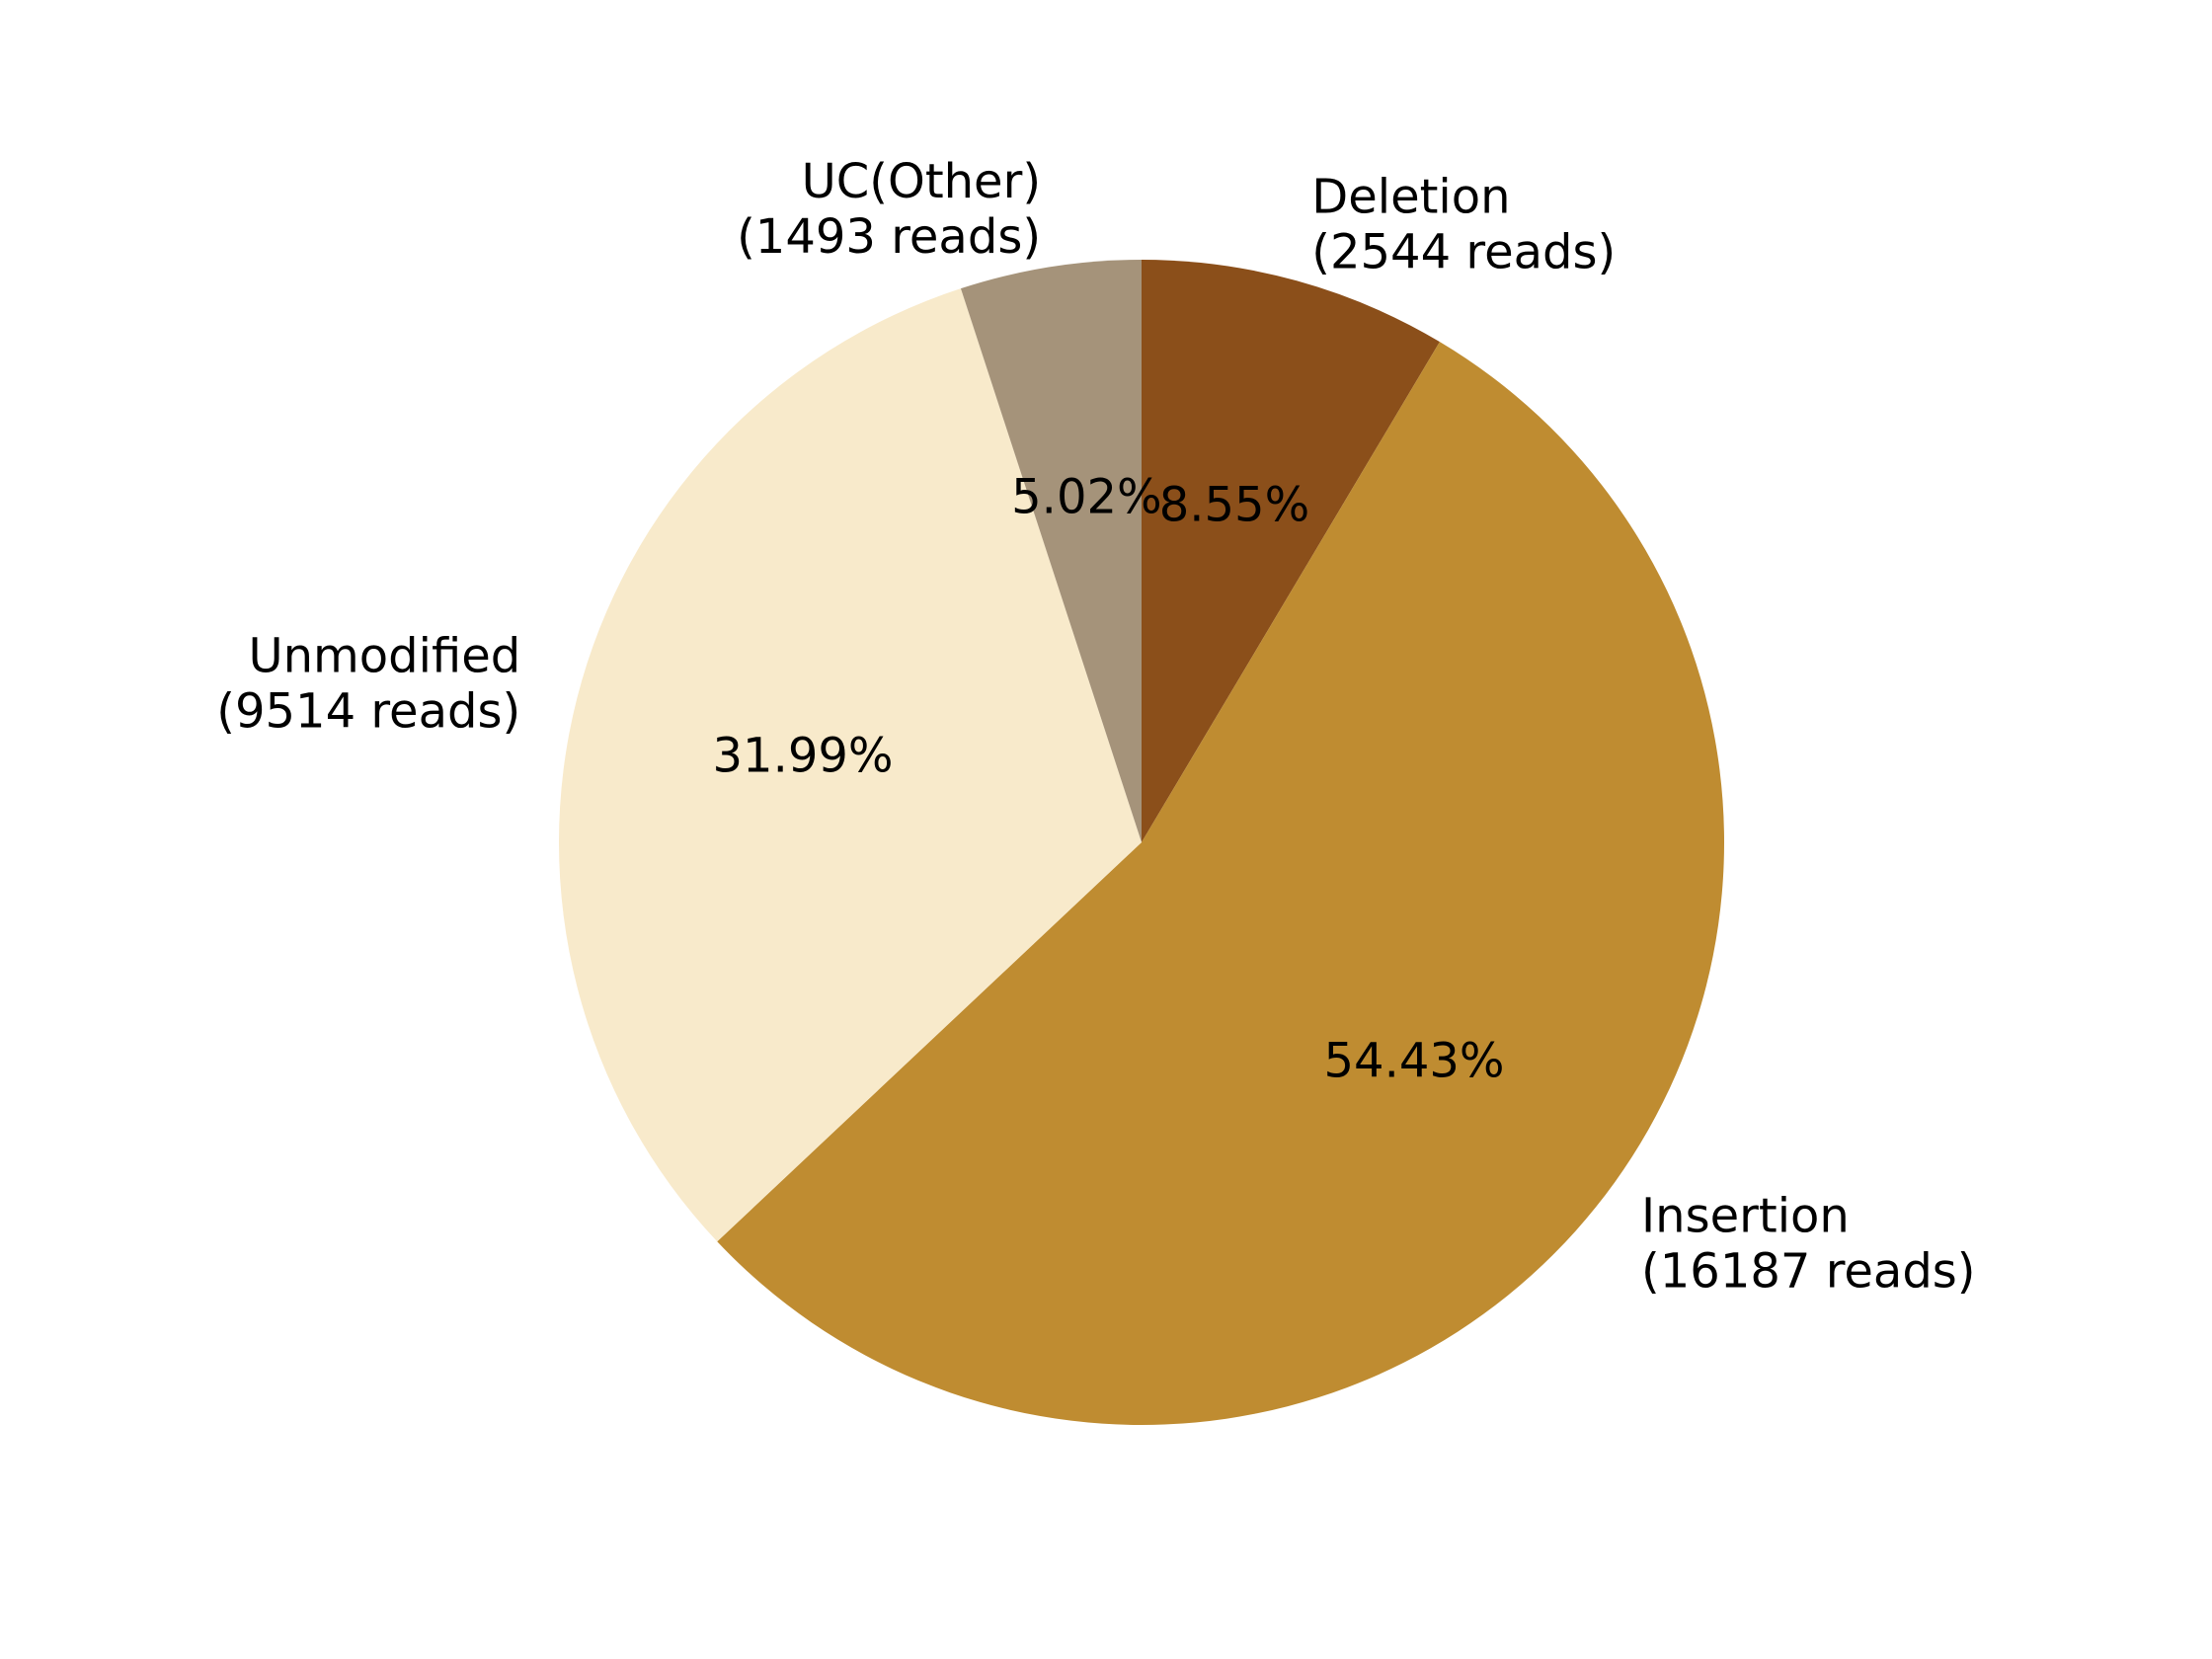  Describe the element at coordinates (922, 181) in the screenshot. I see `category-name: UC(Other)` at that location.